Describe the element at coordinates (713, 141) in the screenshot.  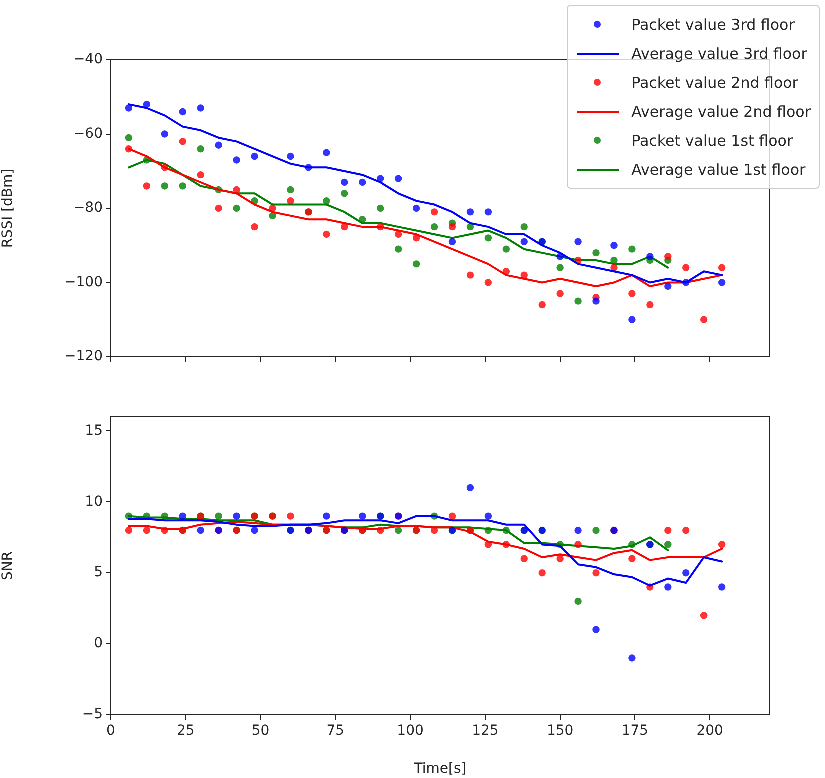
I see `legend-label: Packet value 1st floor` at that location.